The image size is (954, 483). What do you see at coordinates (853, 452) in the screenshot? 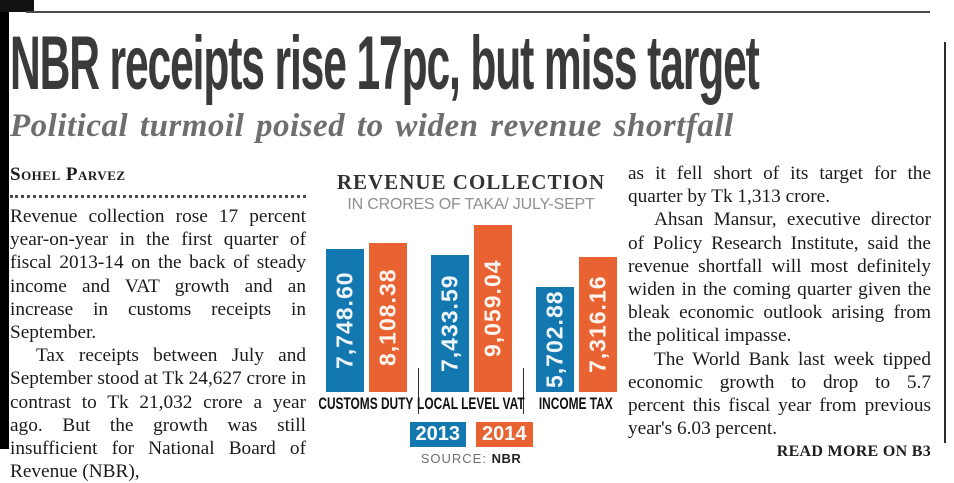
I see `read-more-note: READ MORE ON B3` at bounding box center [853, 452].